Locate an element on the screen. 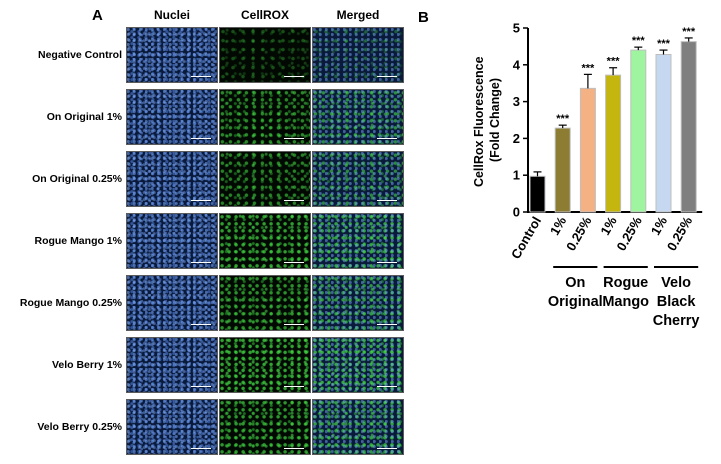 The height and width of the screenshot is (464, 721). panel-b-letter: B is located at coordinates (423, 17).